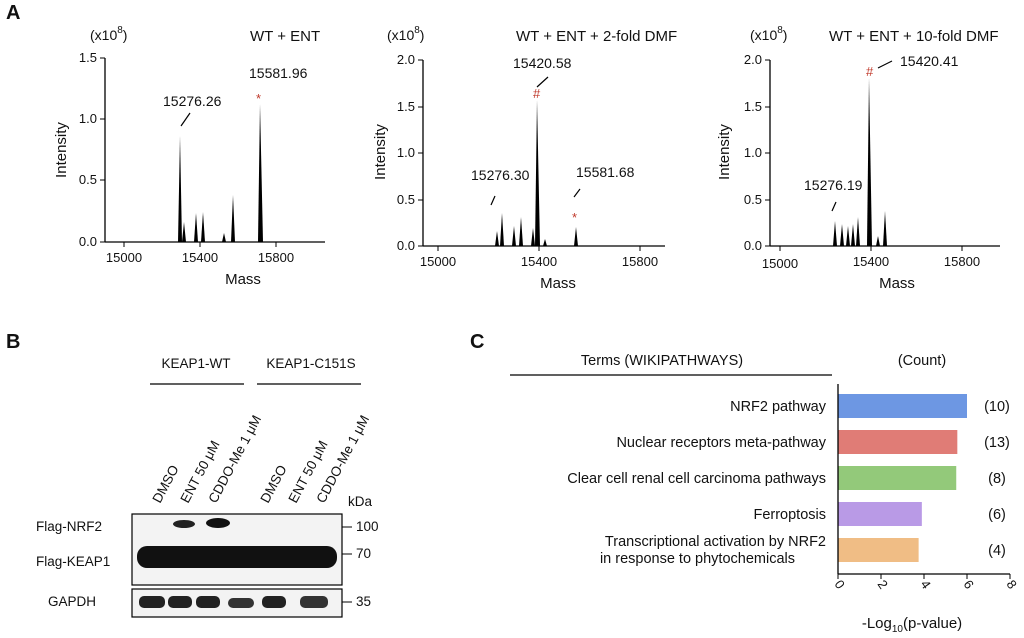 The height and width of the screenshot is (638, 1024). I want to click on x-axis-title-3: Mass, so click(897, 283).